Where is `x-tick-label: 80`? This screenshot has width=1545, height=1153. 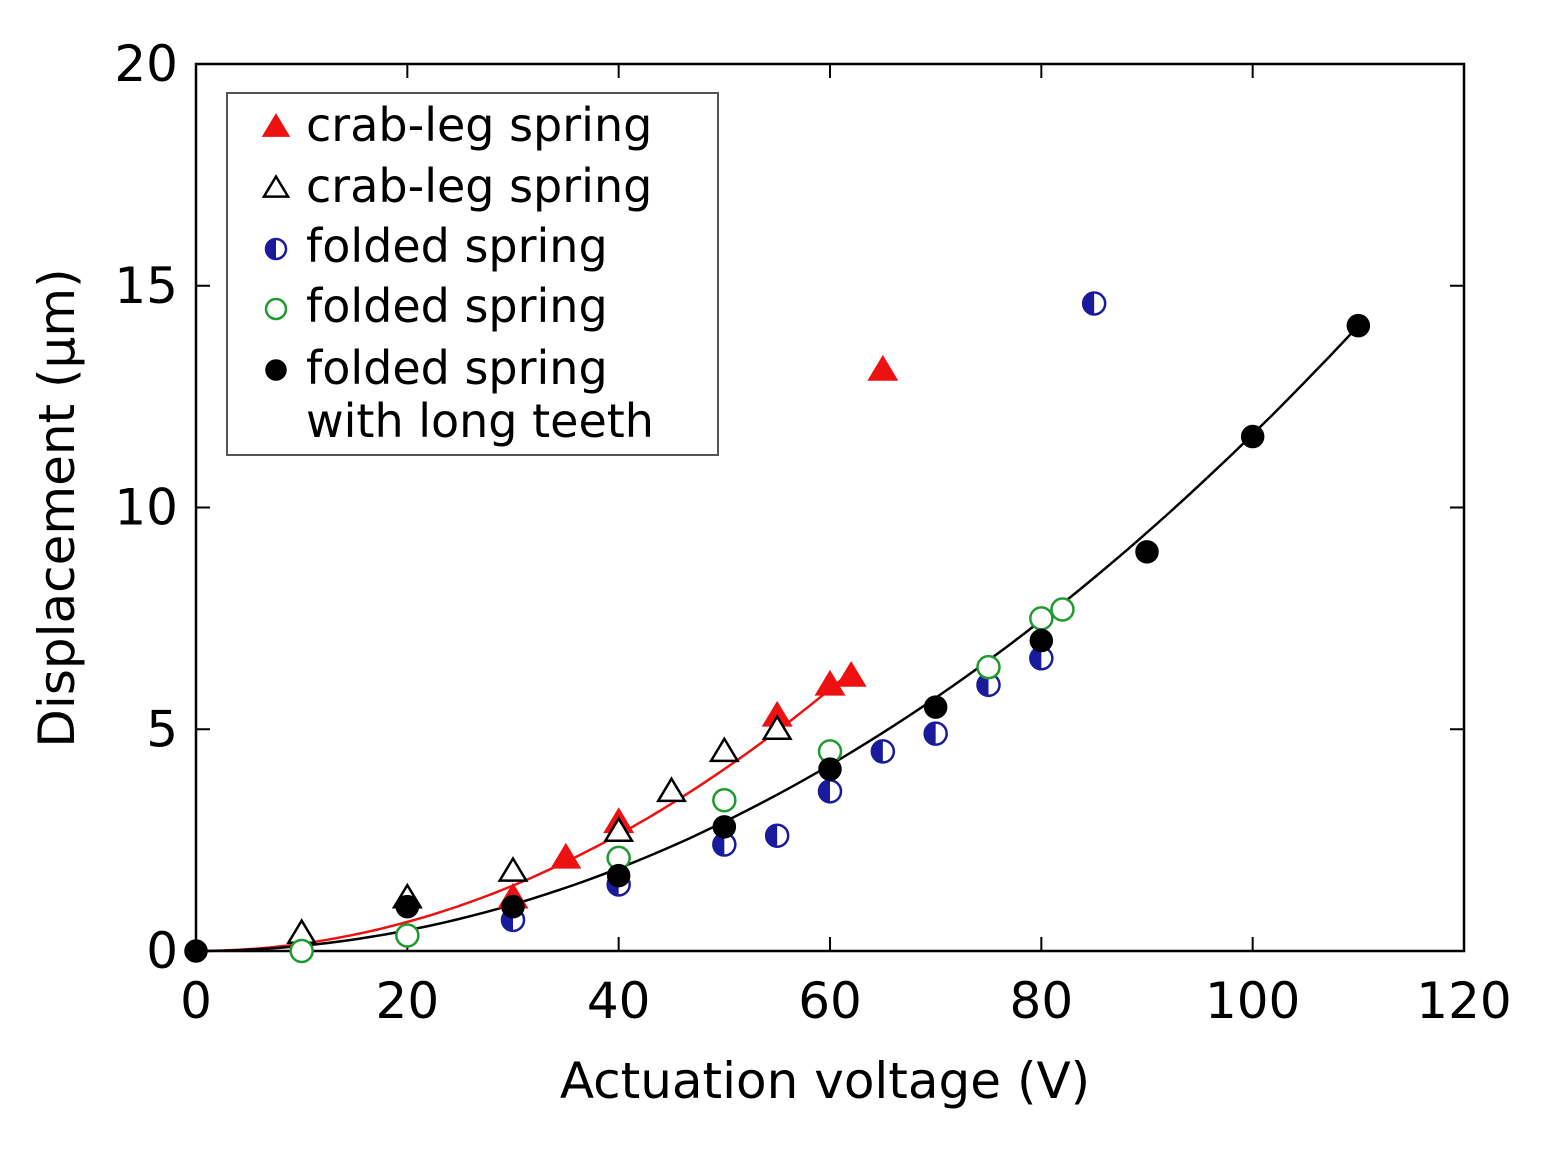 x-tick-label: 80 is located at coordinates (1042, 1001).